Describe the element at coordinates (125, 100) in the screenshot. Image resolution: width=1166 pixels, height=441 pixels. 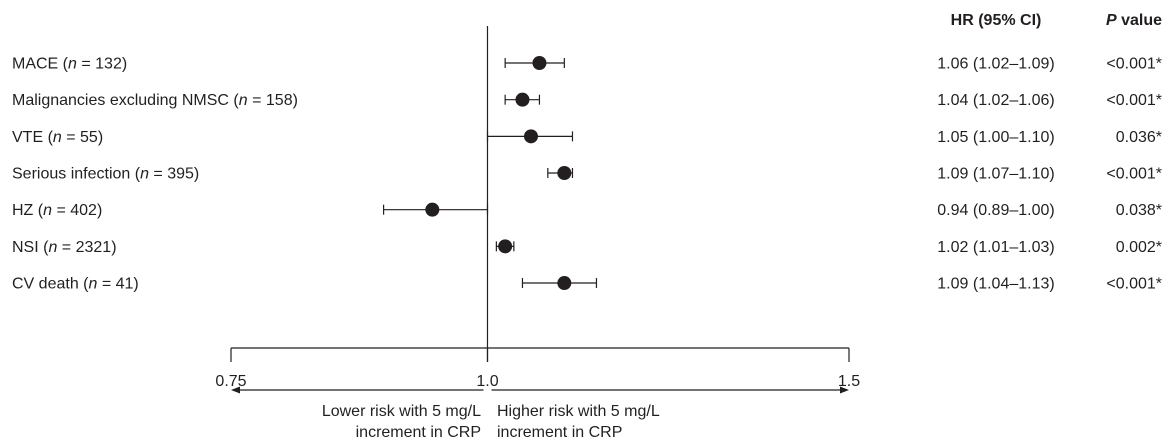
I see `label-text: Malignancies excluding NMSC (` at that location.